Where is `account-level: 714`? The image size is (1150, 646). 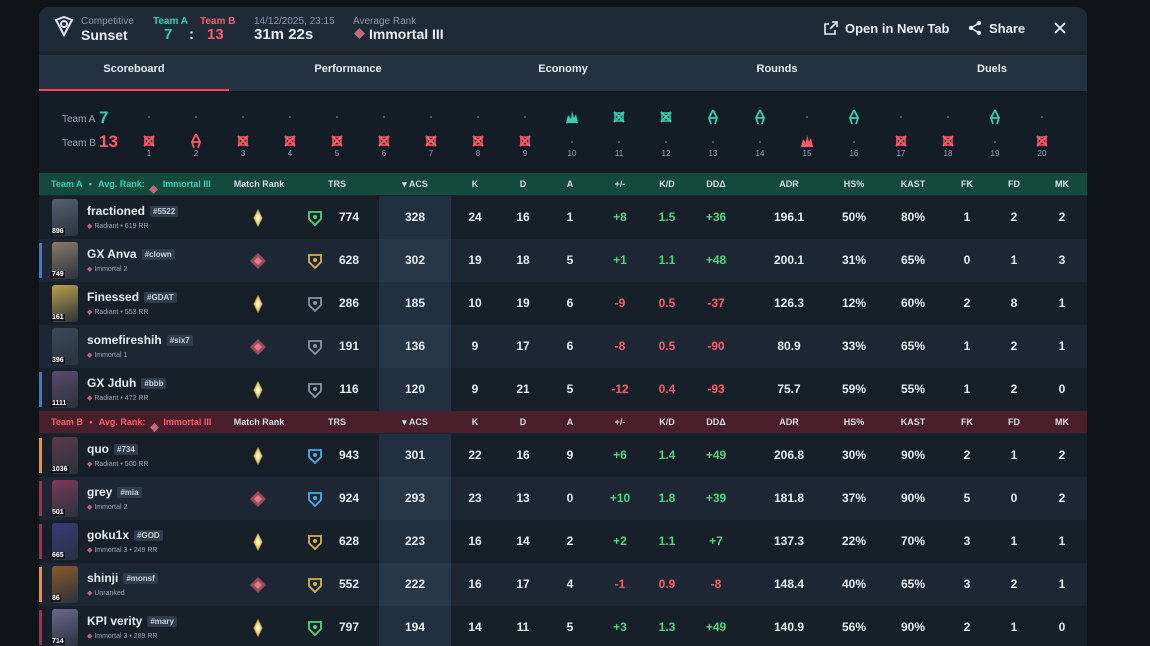
account-level: 714 is located at coordinates (58, 641).